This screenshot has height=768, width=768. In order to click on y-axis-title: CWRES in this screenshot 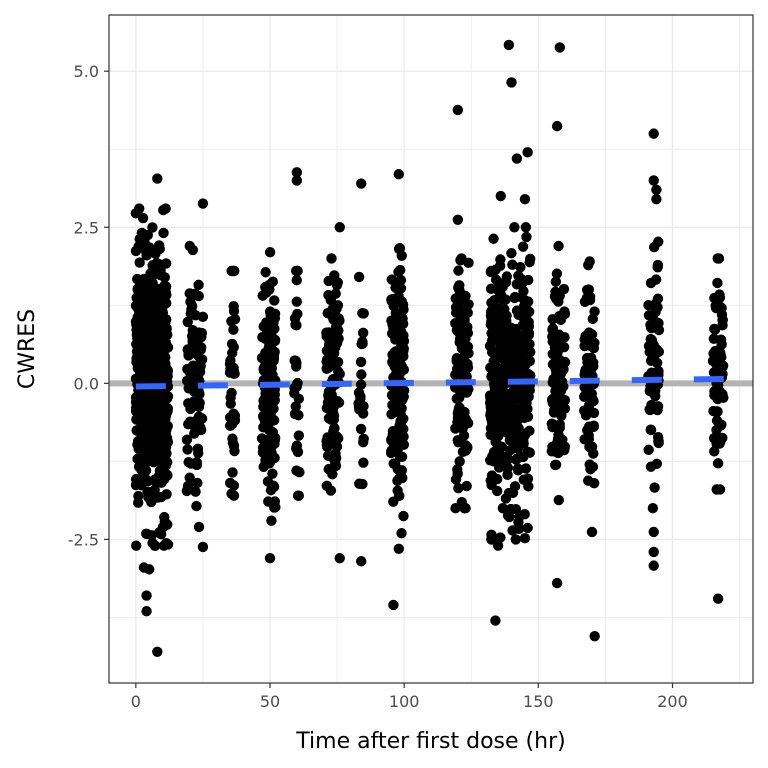, I will do `click(27, 349)`.